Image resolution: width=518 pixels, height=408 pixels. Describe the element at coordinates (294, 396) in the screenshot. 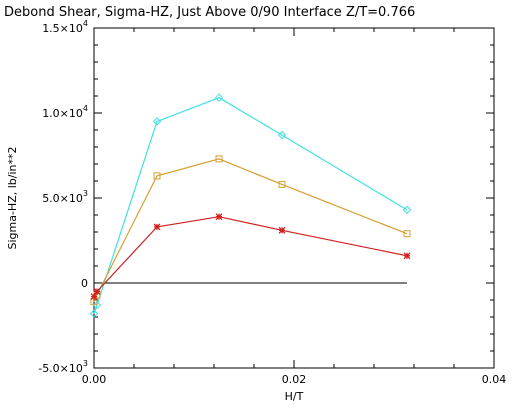

I see `x-axis-label: H/T` at that location.